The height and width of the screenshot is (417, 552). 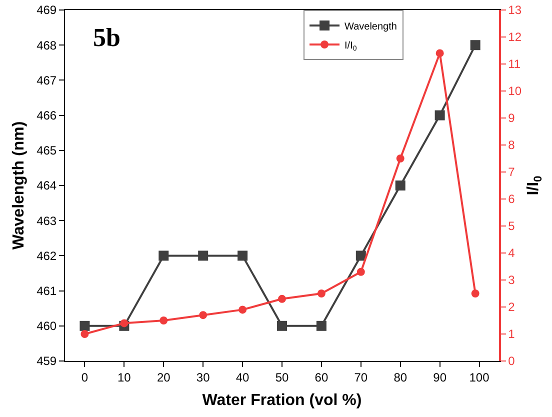 What do you see at coordinates (512, 334) in the screenshot?
I see `y2-tick-label: 1` at bounding box center [512, 334].